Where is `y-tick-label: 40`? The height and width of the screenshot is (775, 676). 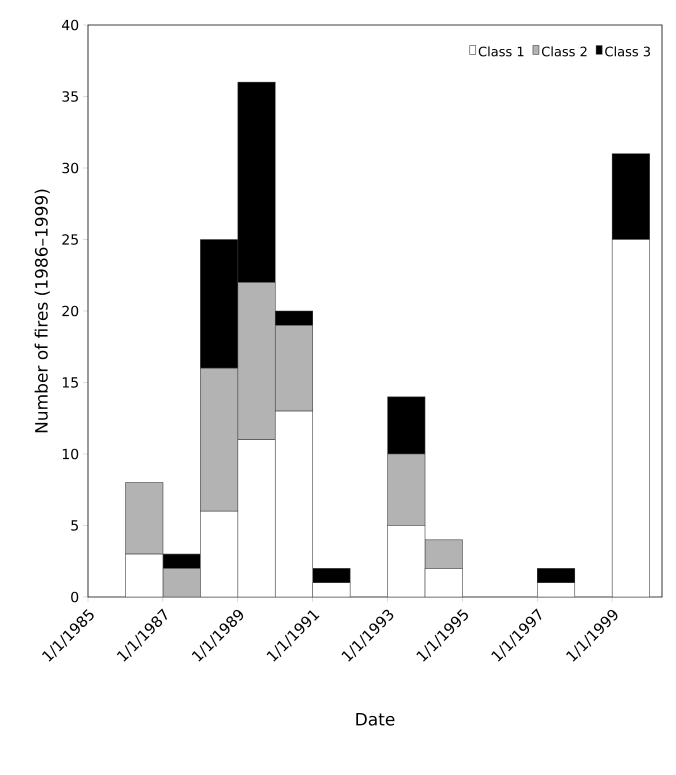
y-tick-label: 40 is located at coordinates (70, 25).